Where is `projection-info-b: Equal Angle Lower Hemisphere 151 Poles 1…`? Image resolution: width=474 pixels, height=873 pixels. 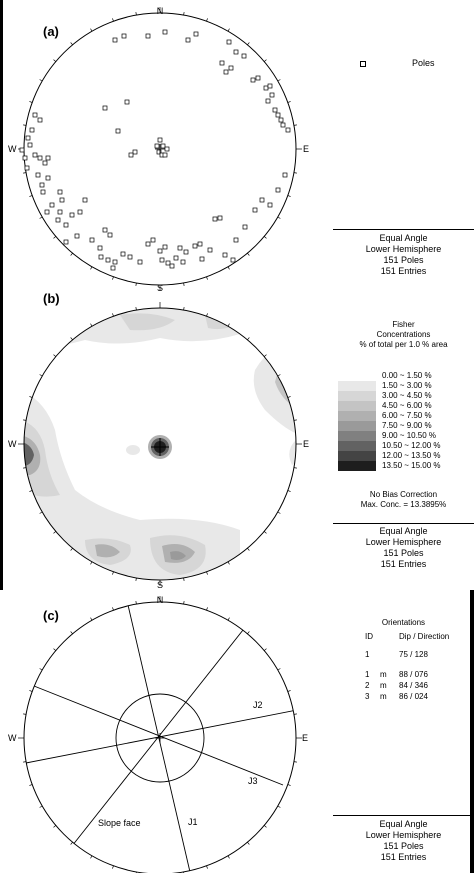 projection-info-b: Equal Angle Lower Hemisphere 151 Poles 1… is located at coordinates (403, 547).